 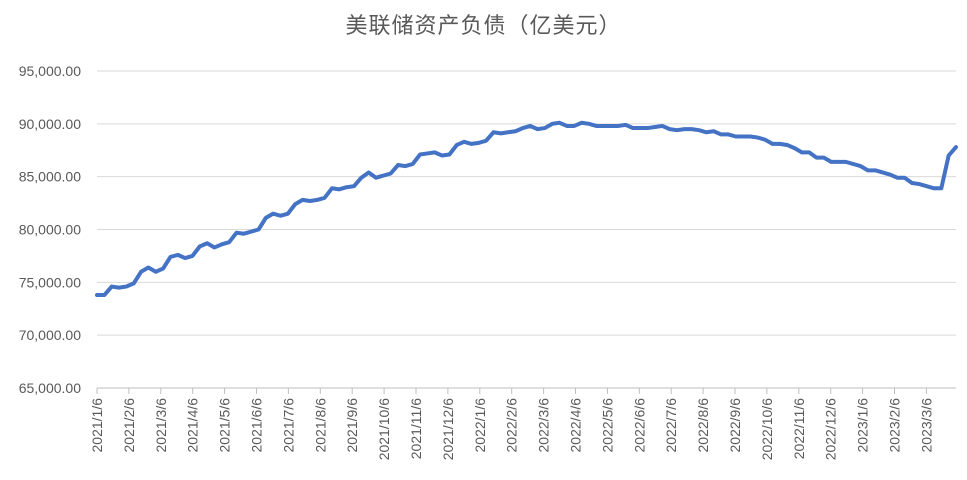 What do you see at coordinates (50, 71) in the screenshot?
I see `y-tick-label: 95,000.00` at bounding box center [50, 71].